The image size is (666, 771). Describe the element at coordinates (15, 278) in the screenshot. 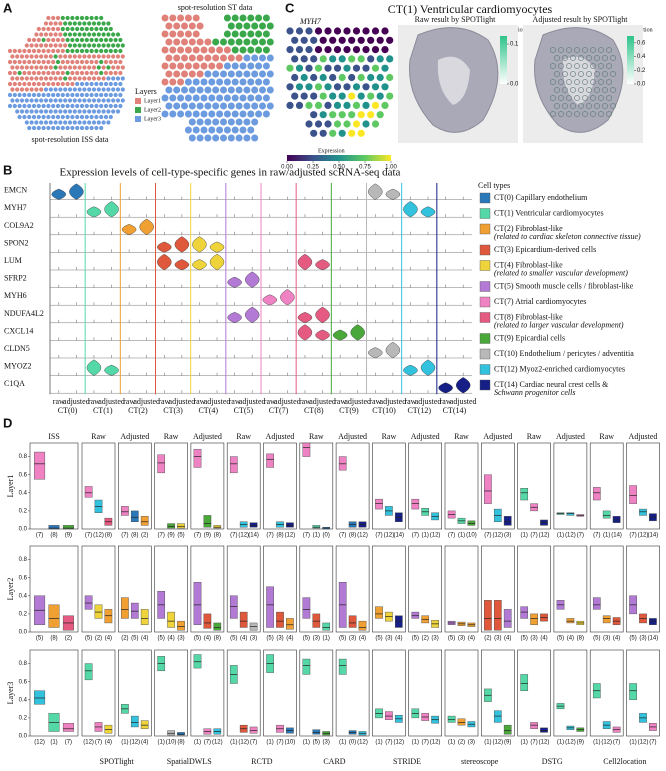

I see `gene-label: SFRP2` at that location.